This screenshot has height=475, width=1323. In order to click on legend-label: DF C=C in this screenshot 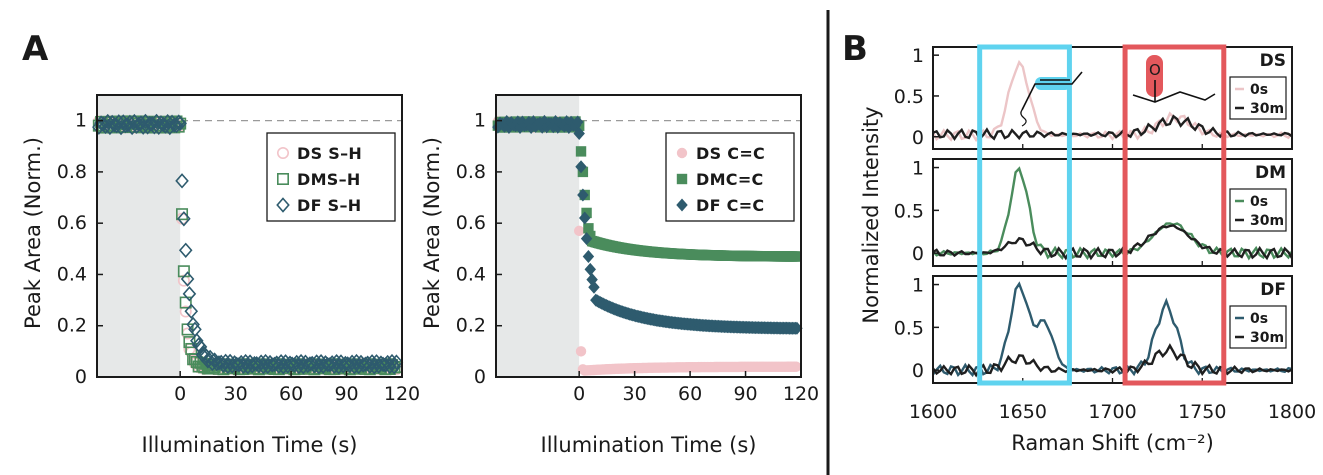, I will do `click(730, 205)`.